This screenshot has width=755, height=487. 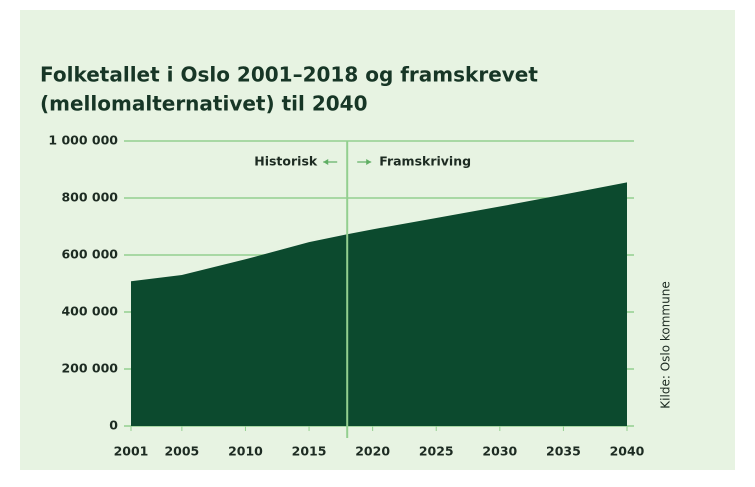 What do you see at coordinates (131, 451) in the screenshot?
I see `x-tick-label: 2001` at bounding box center [131, 451].